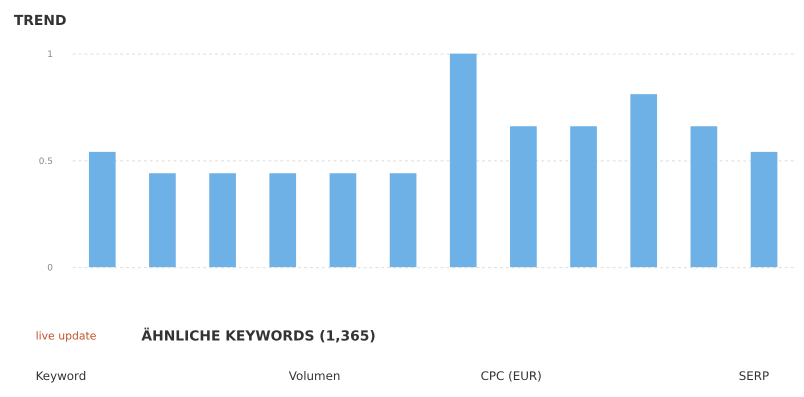 Image resolution: width=804 pixels, height=397 pixels. I want to click on text: Keyword, so click(61, 375).